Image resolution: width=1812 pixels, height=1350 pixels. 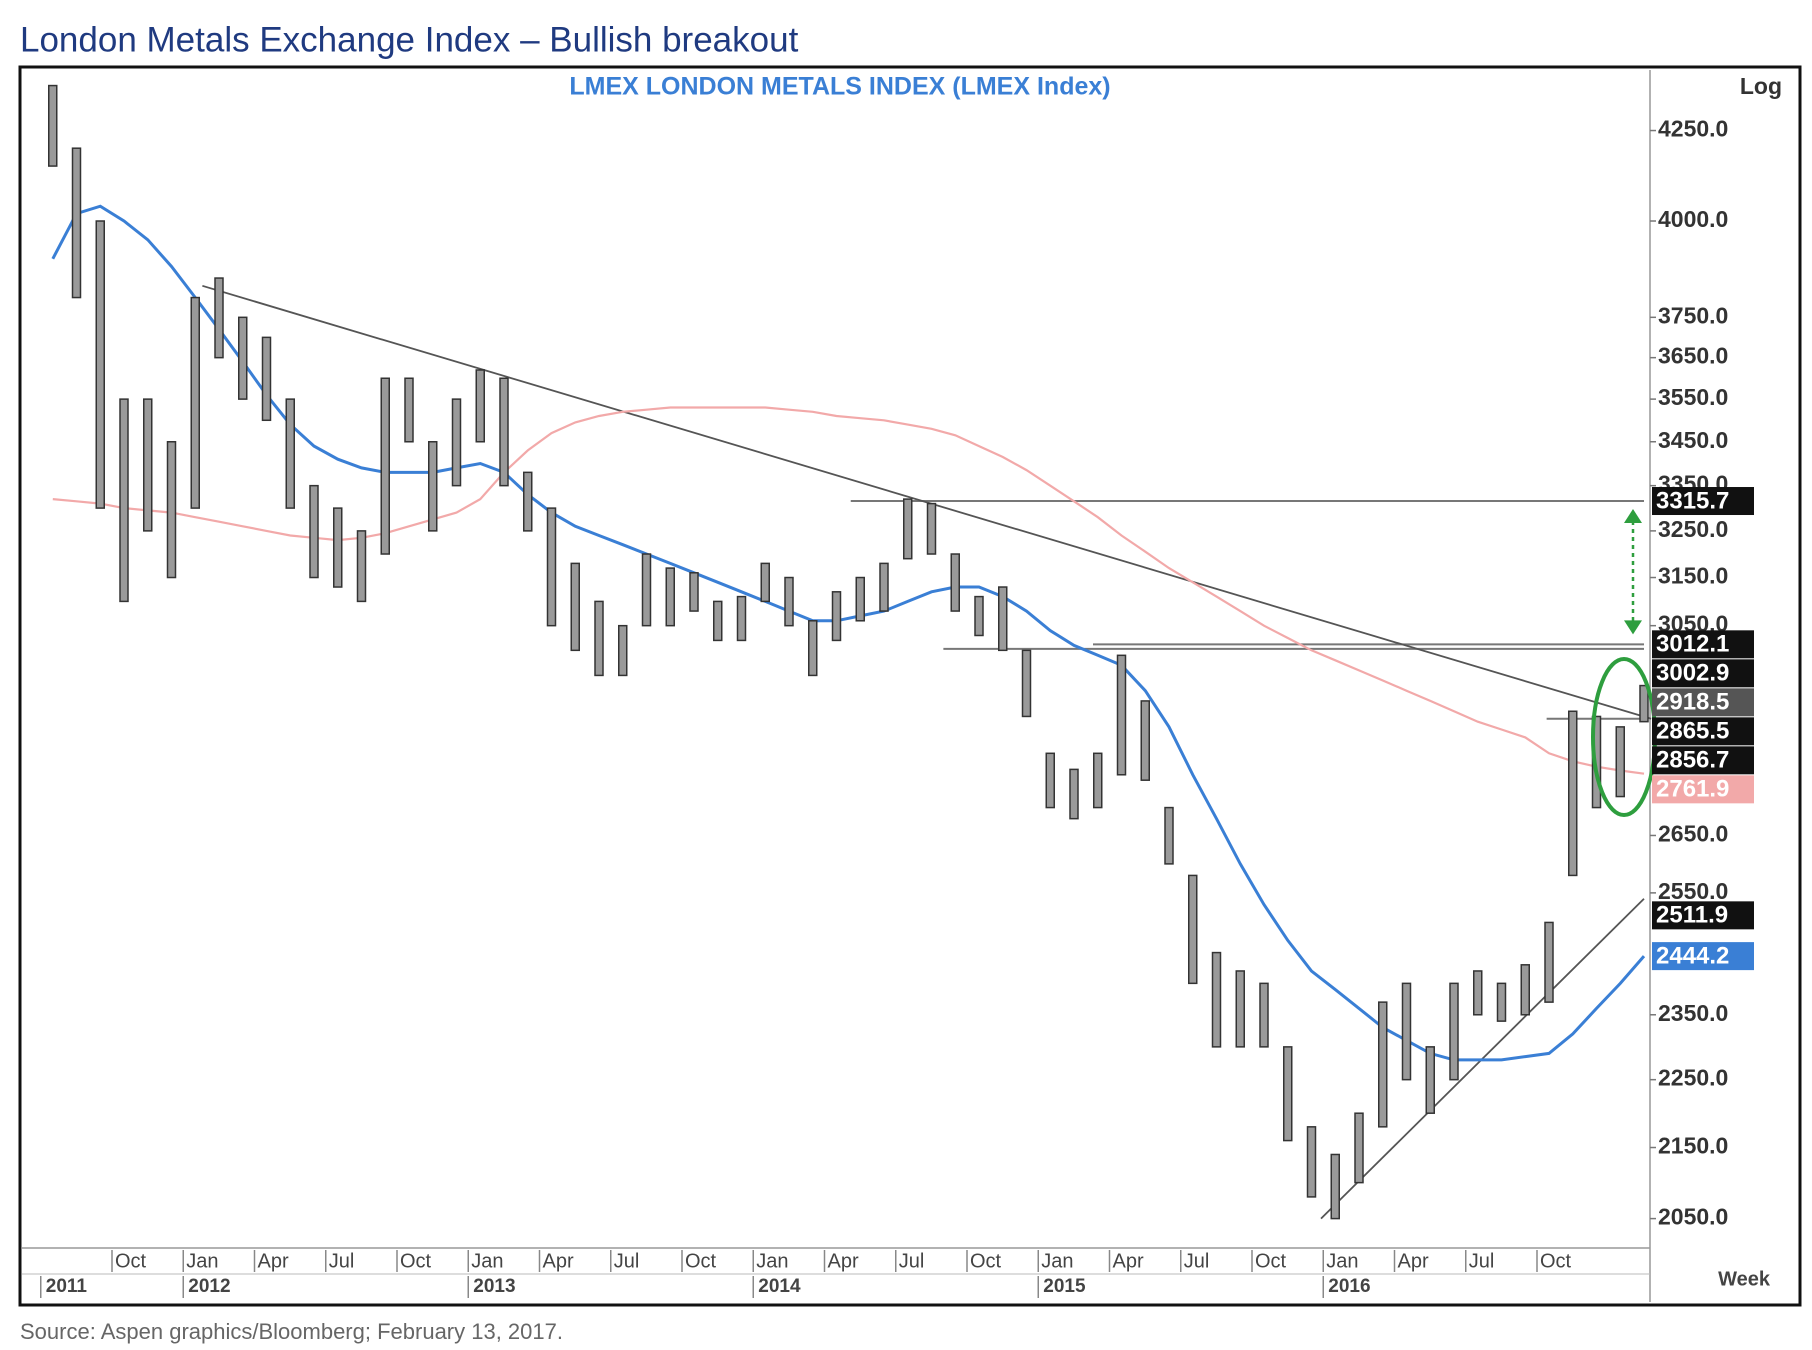 I want to click on level-label: 2444.2, so click(x=1692, y=955).